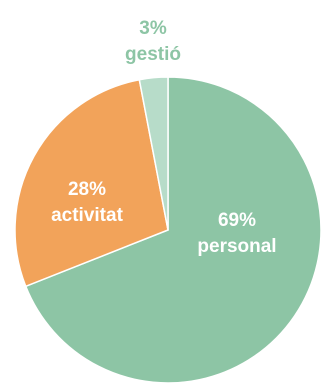  Describe the element at coordinates (236, 233) in the screenshot. I see `slice-label-personal: 69% personal` at that location.